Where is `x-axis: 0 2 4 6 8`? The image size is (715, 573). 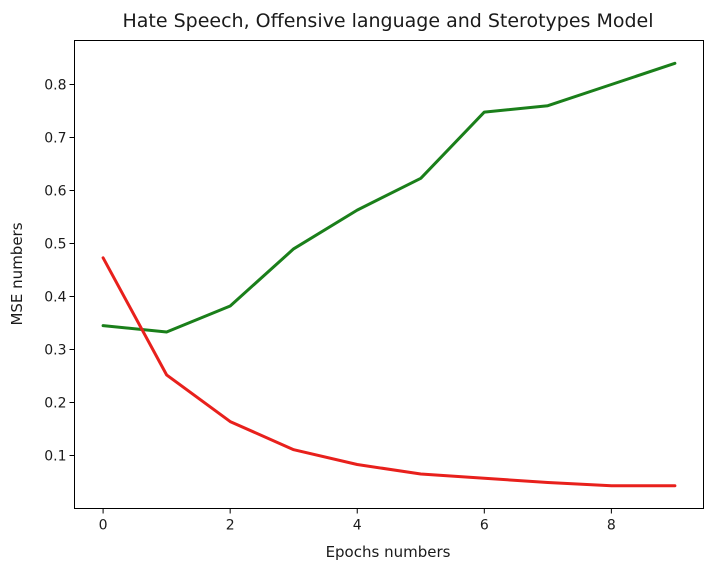
x-axis: 0 2 4 6 8 is located at coordinates (357, 521).